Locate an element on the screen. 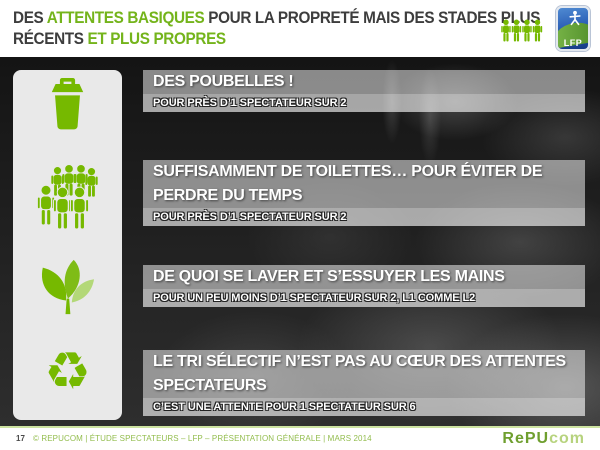 The height and width of the screenshot is (450, 600). leaves-icon is located at coordinates (67, 287).